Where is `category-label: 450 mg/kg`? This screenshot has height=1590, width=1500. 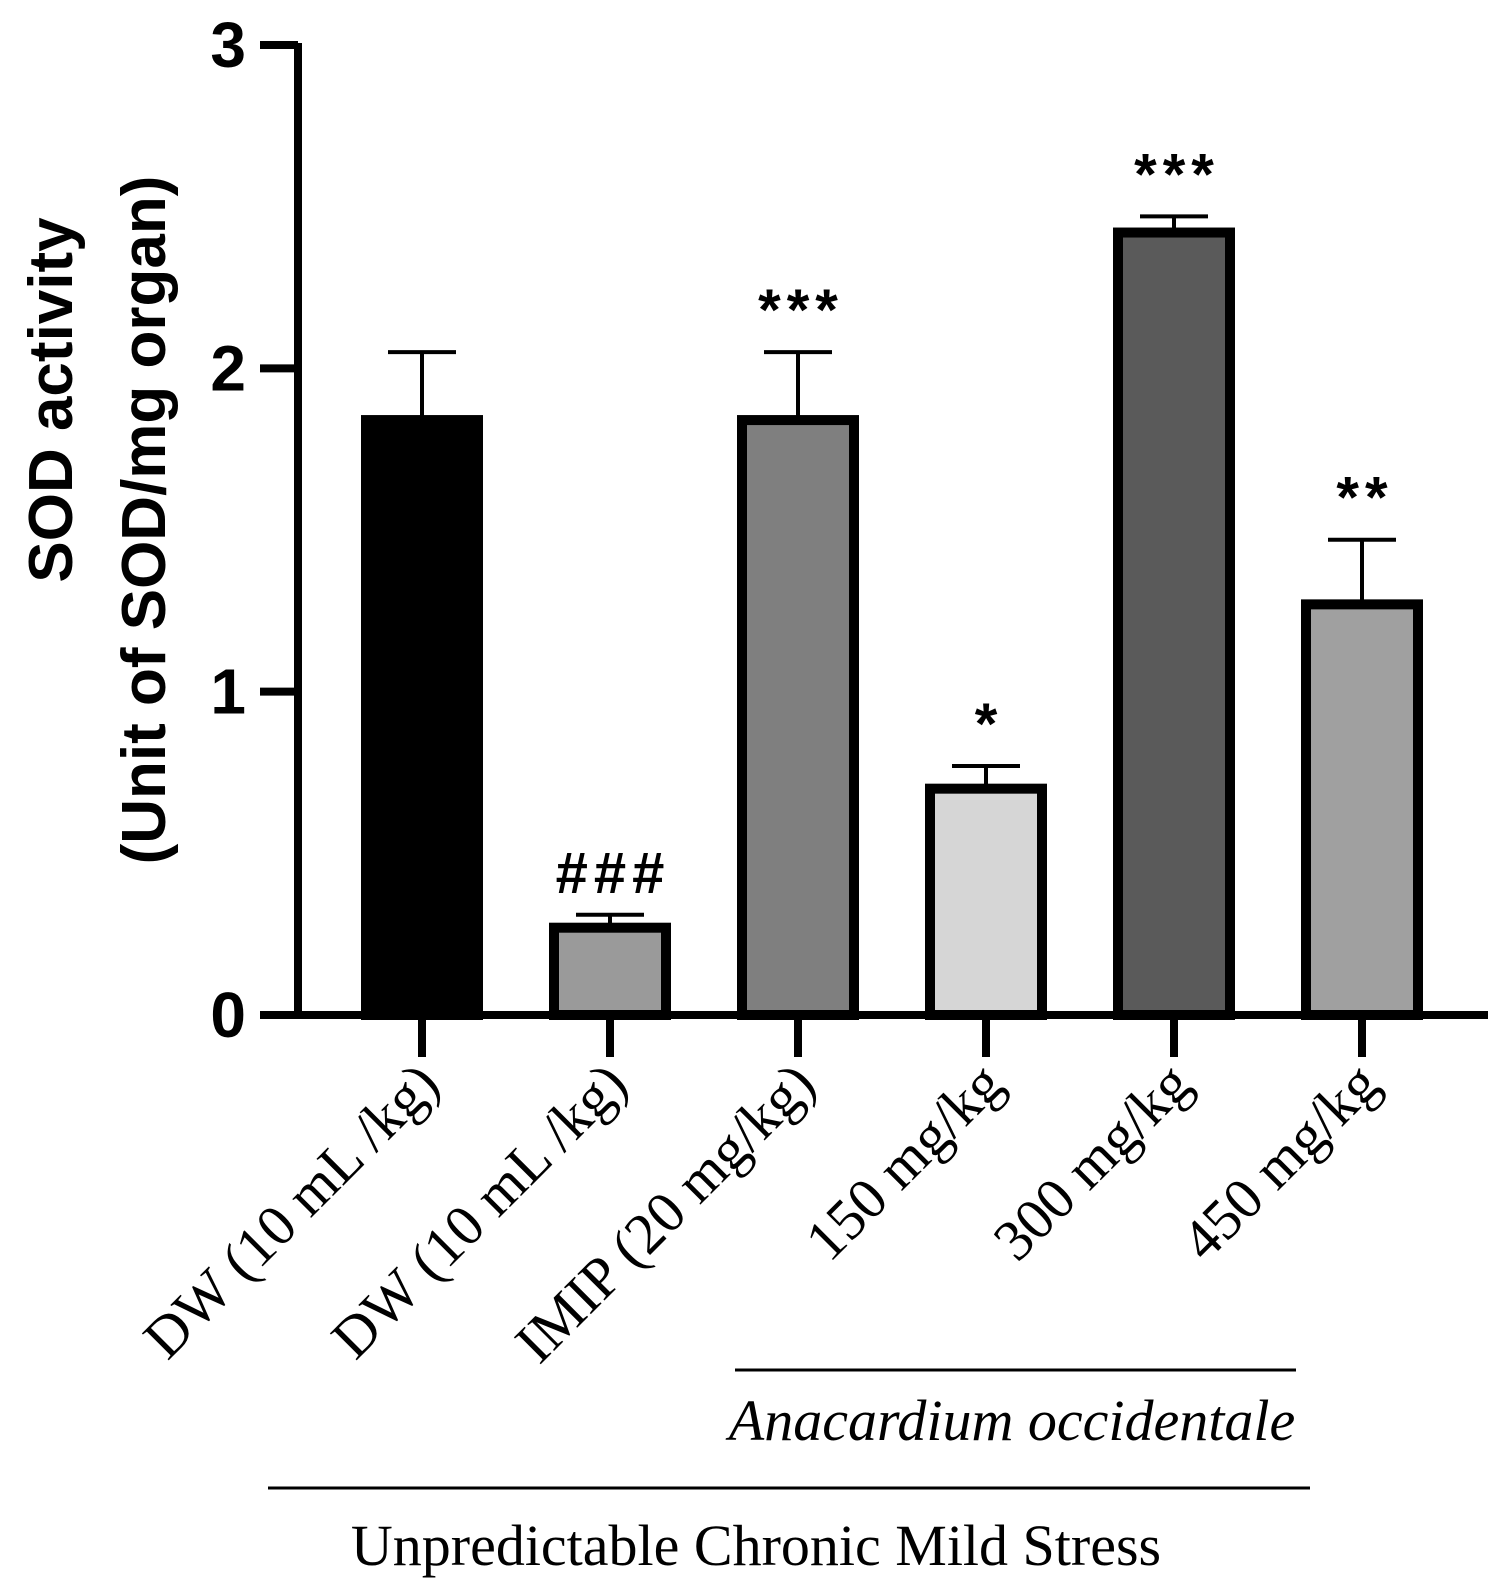
category-label: 450 mg/kg is located at coordinates (1280, 1161).